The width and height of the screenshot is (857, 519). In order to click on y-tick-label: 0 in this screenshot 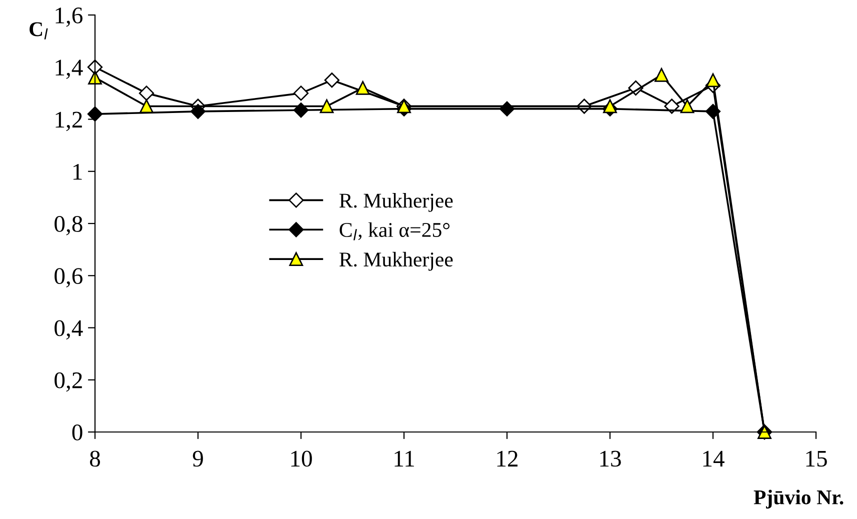, I will do `click(77, 432)`.